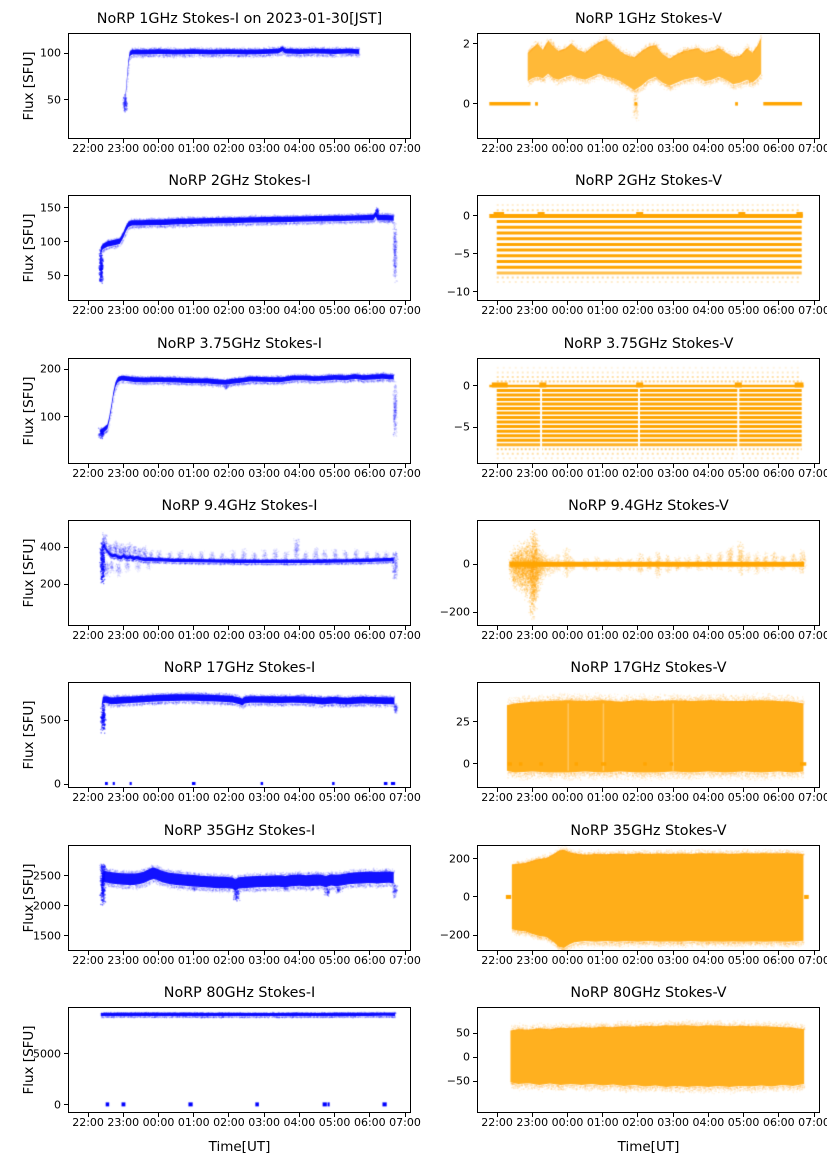 The height and width of the screenshot is (1169, 827). What do you see at coordinates (50, 208) in the screenshot?
I see `y-tick-label: 150` at bounding box center [50, 208].